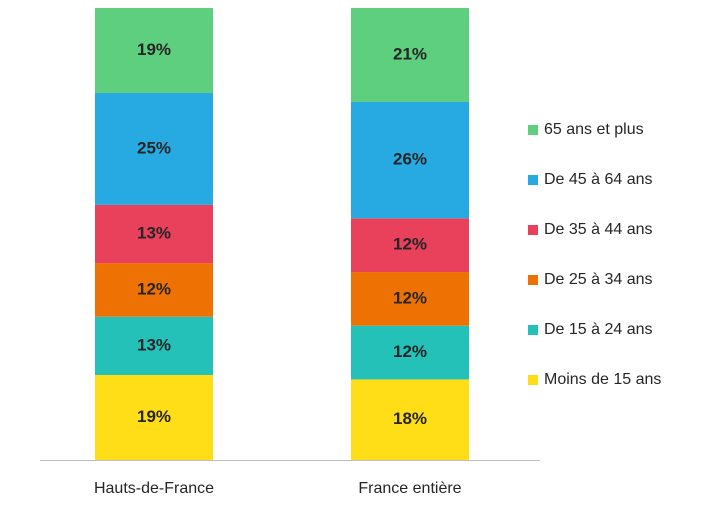  What do you see at coordinates (598, 179) in the screenshot?
I see `legend-label: De 45 à 64 ans` at bounding box center [598, 179].